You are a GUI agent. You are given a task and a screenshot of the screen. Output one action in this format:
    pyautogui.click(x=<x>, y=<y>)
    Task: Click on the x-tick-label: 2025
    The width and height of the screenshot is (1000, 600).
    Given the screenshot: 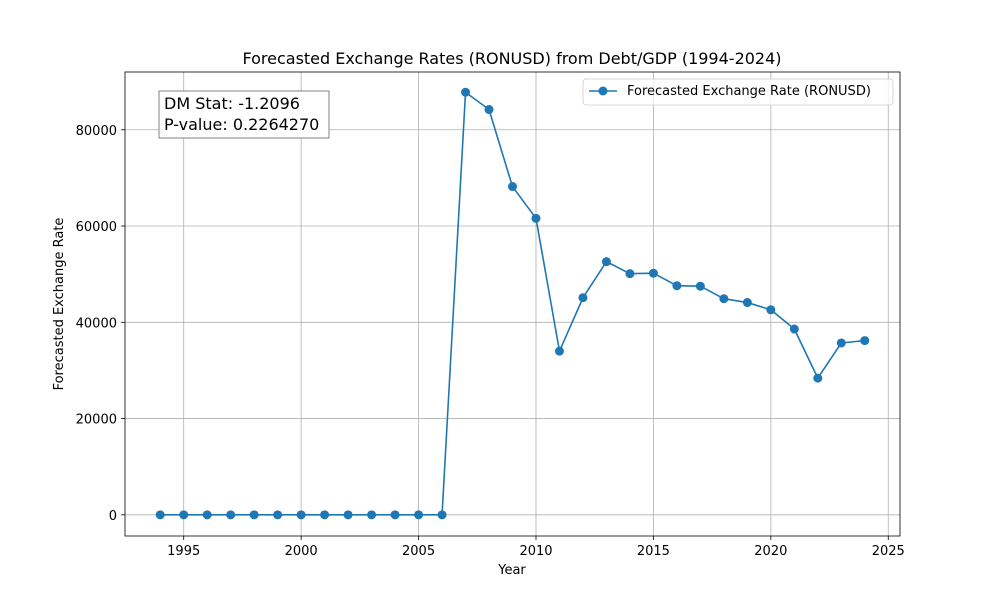 What is the action you would take?
    pyautogui.click(x=888, y=551)
    